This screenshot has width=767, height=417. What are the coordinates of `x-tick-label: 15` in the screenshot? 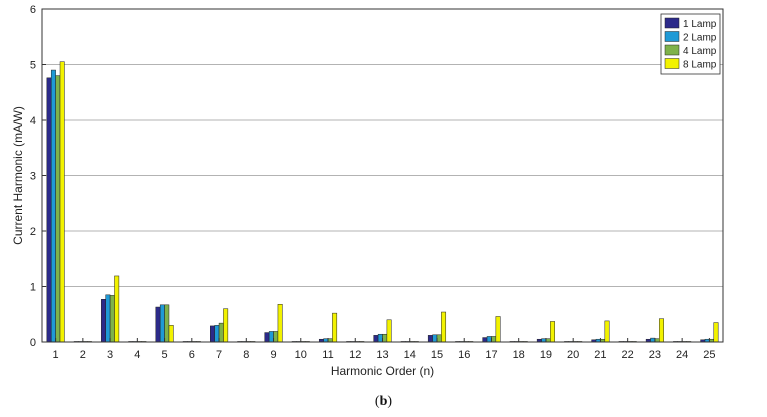 It's located at (437, 355).